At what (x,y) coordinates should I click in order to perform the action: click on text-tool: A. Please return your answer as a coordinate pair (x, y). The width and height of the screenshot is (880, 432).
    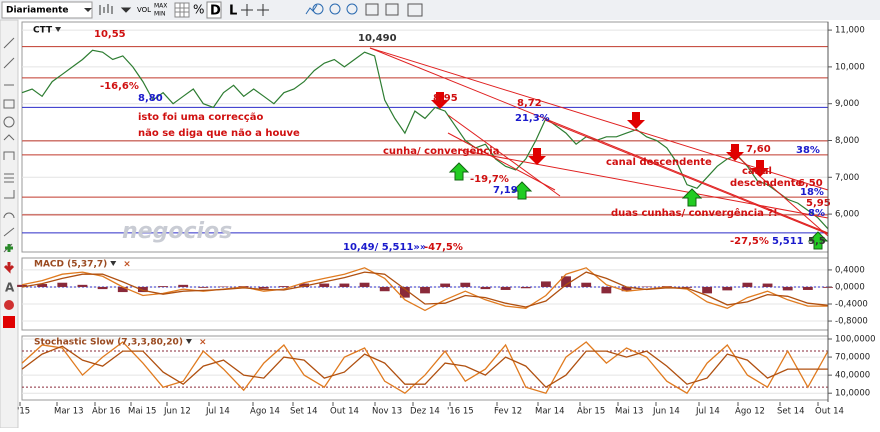
    Looking at the image, I should click on (10, 288).